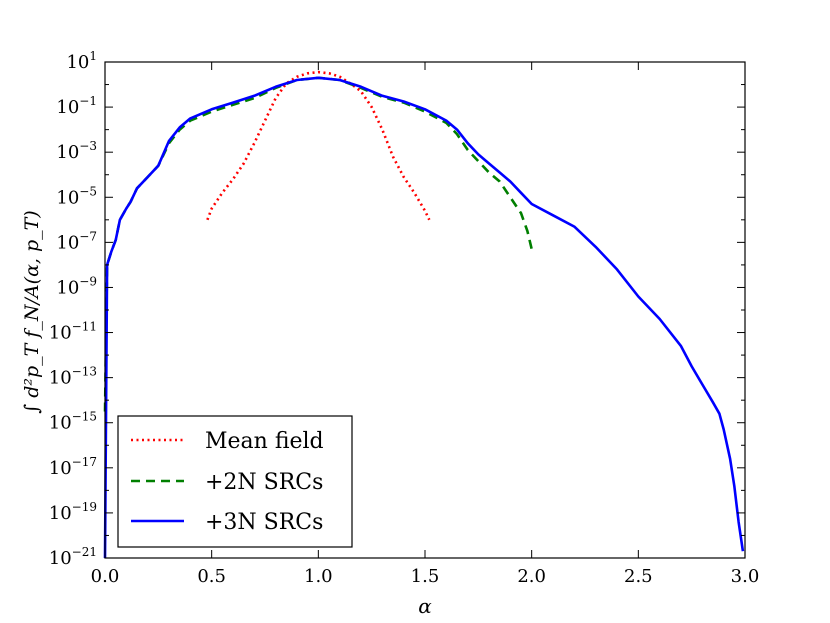 This screenshot has width=830, height=623. Describe the element at coordinates (32, 311) in the screenshot. I see `y-axis-label: ∫ d²p_T f_N/A(α, p_T)` at that location.